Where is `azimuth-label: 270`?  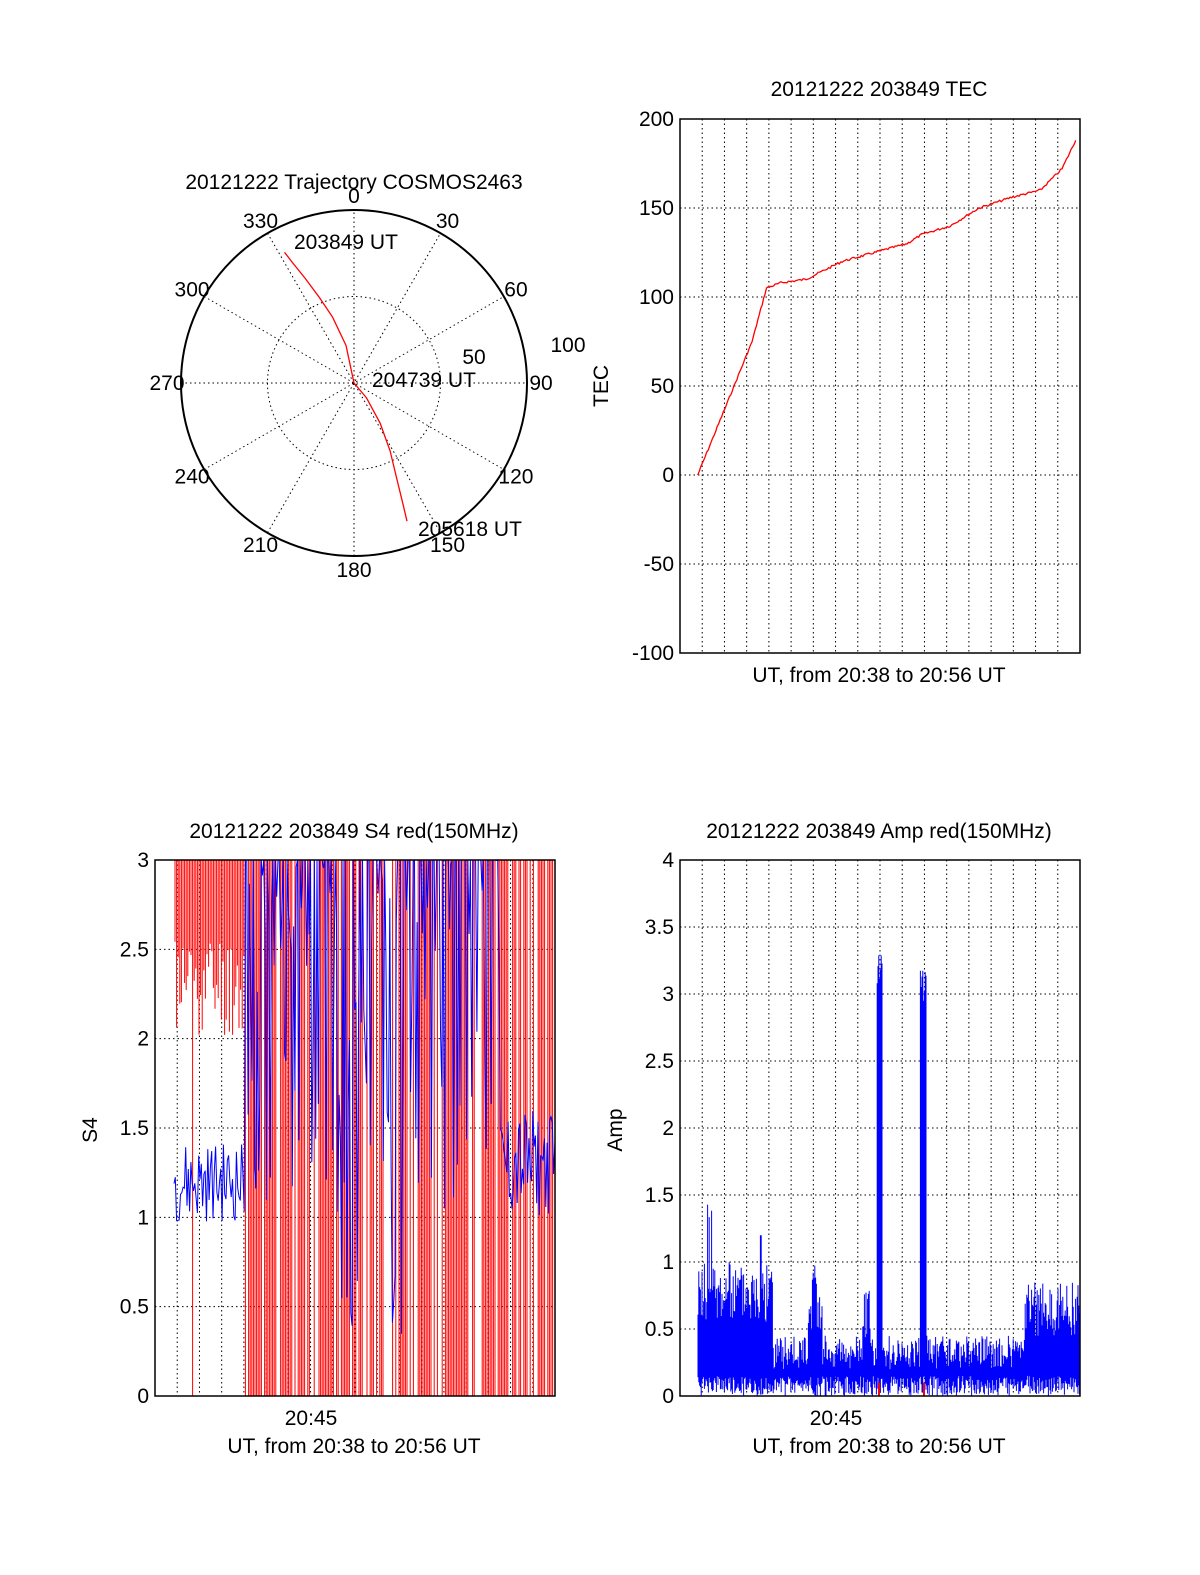 azimuth-label: 270 is located at coordinates (166, 383).